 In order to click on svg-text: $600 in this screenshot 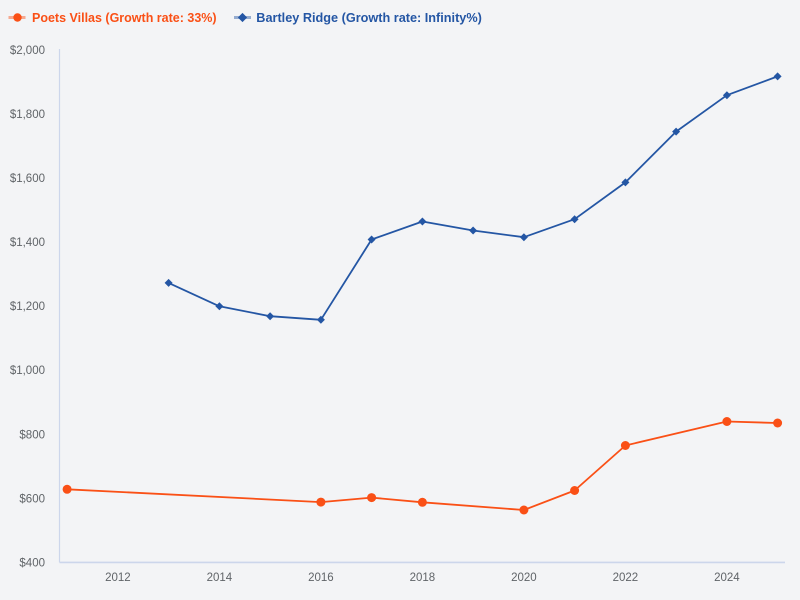, I will do `click(32, 499)`.